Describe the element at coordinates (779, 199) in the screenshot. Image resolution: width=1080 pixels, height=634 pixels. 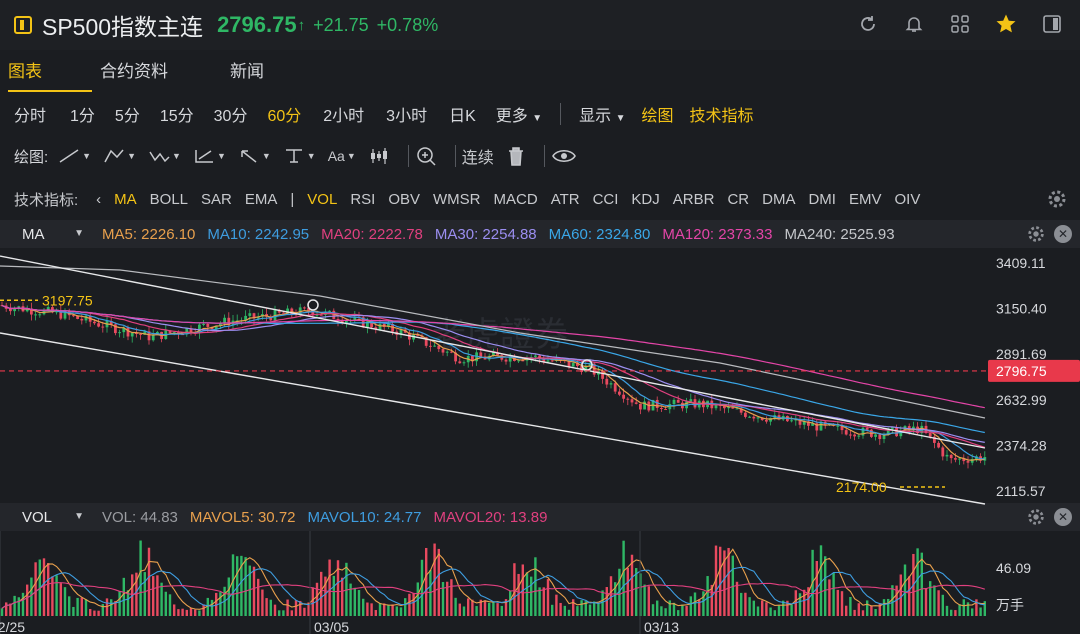
I see `indicator-dma: DMA` at that location.